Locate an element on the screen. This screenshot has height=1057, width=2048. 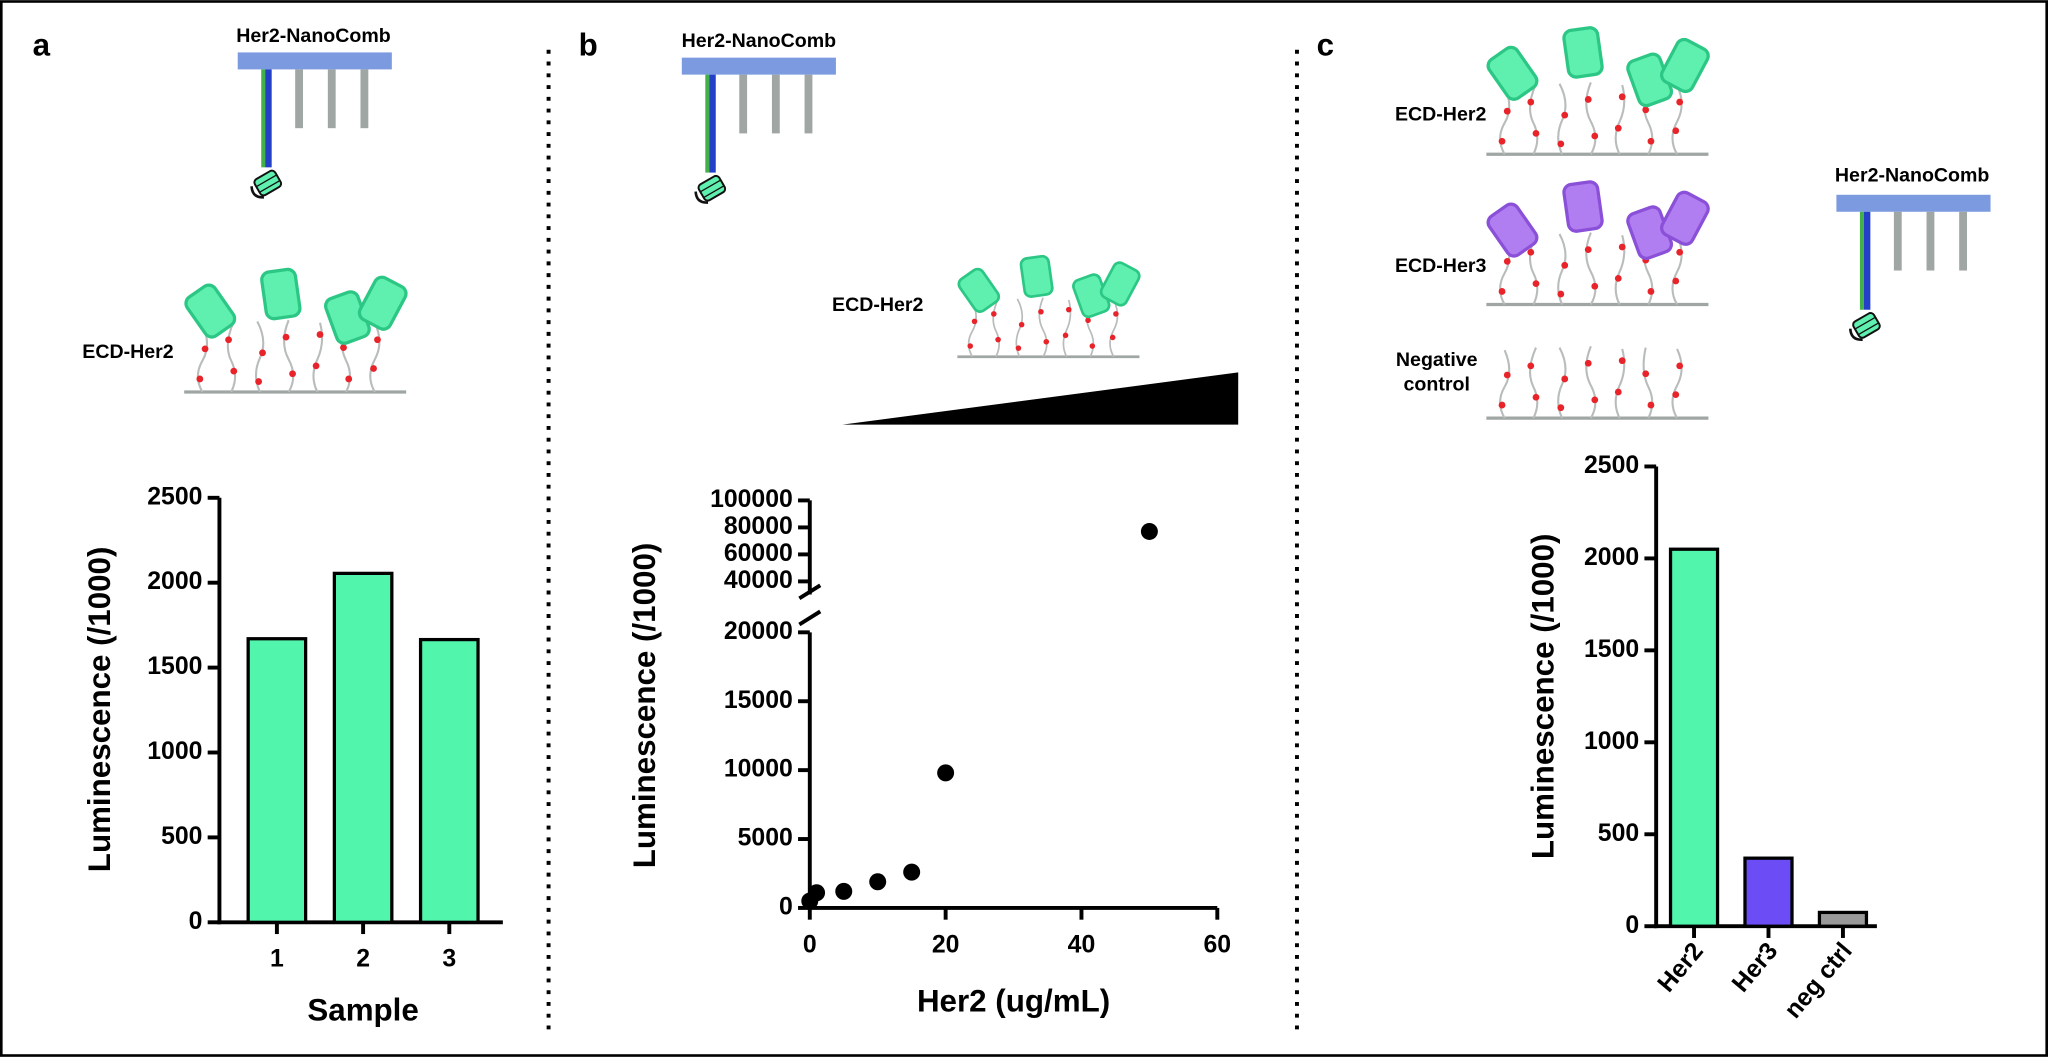
y-tick-label: 60000 is located at coordinates (758, 553).